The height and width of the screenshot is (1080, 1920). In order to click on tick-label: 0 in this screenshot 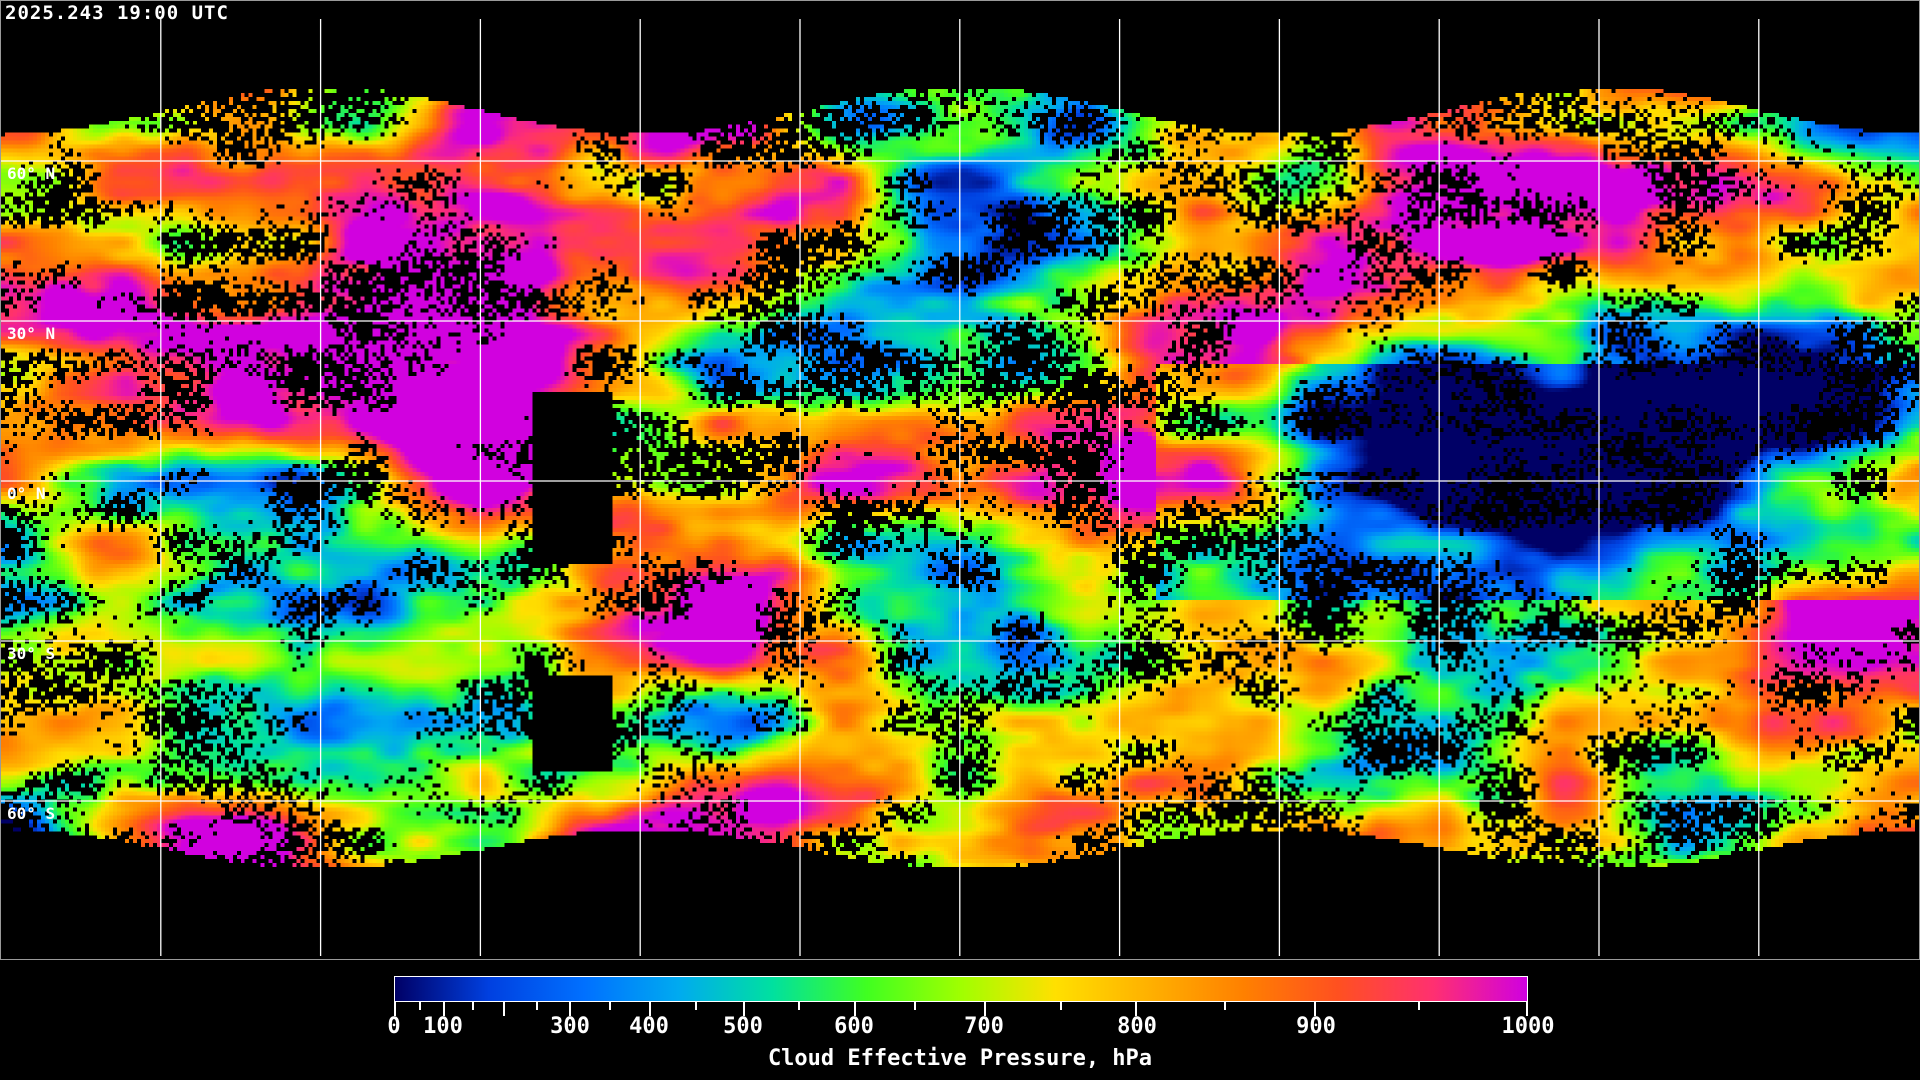, I will do `click(394, 1026)`.